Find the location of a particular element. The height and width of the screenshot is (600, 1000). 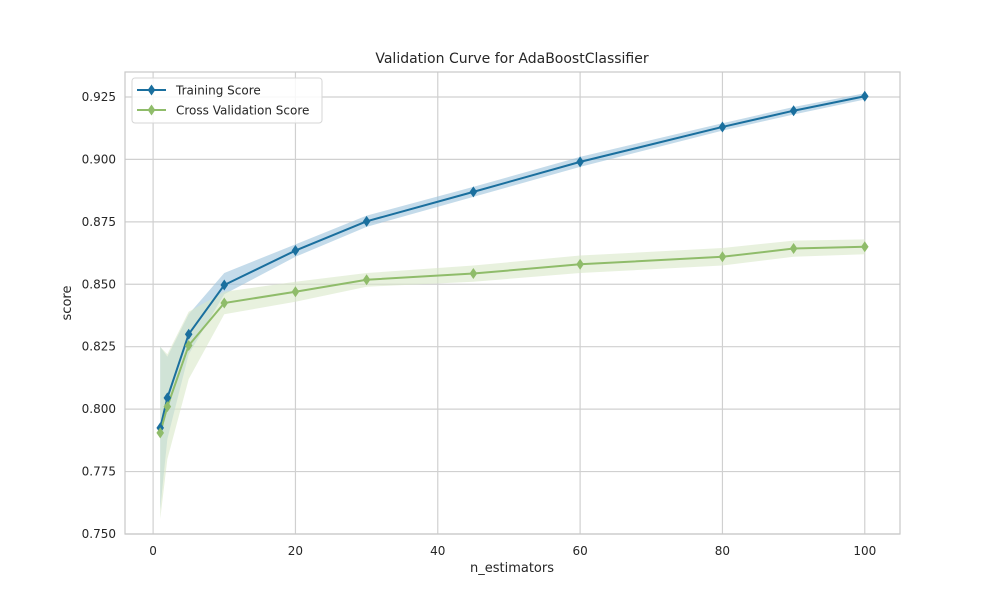

x-tick-label: 40 is located at coordinates (437, 551).